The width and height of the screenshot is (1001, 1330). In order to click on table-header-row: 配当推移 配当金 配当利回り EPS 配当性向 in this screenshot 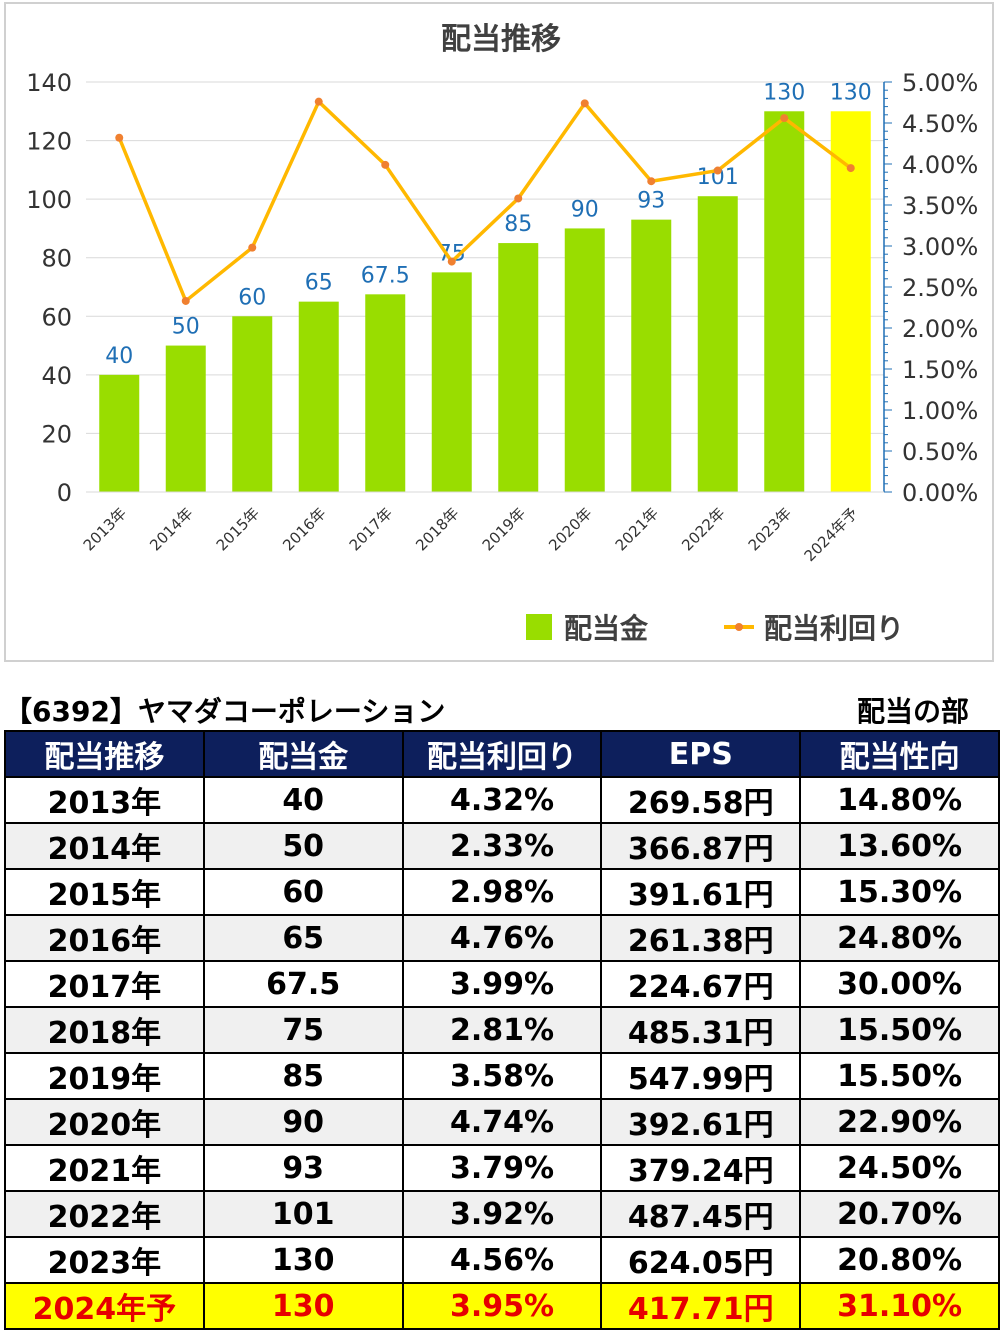, I will do `click(502, 754)`.